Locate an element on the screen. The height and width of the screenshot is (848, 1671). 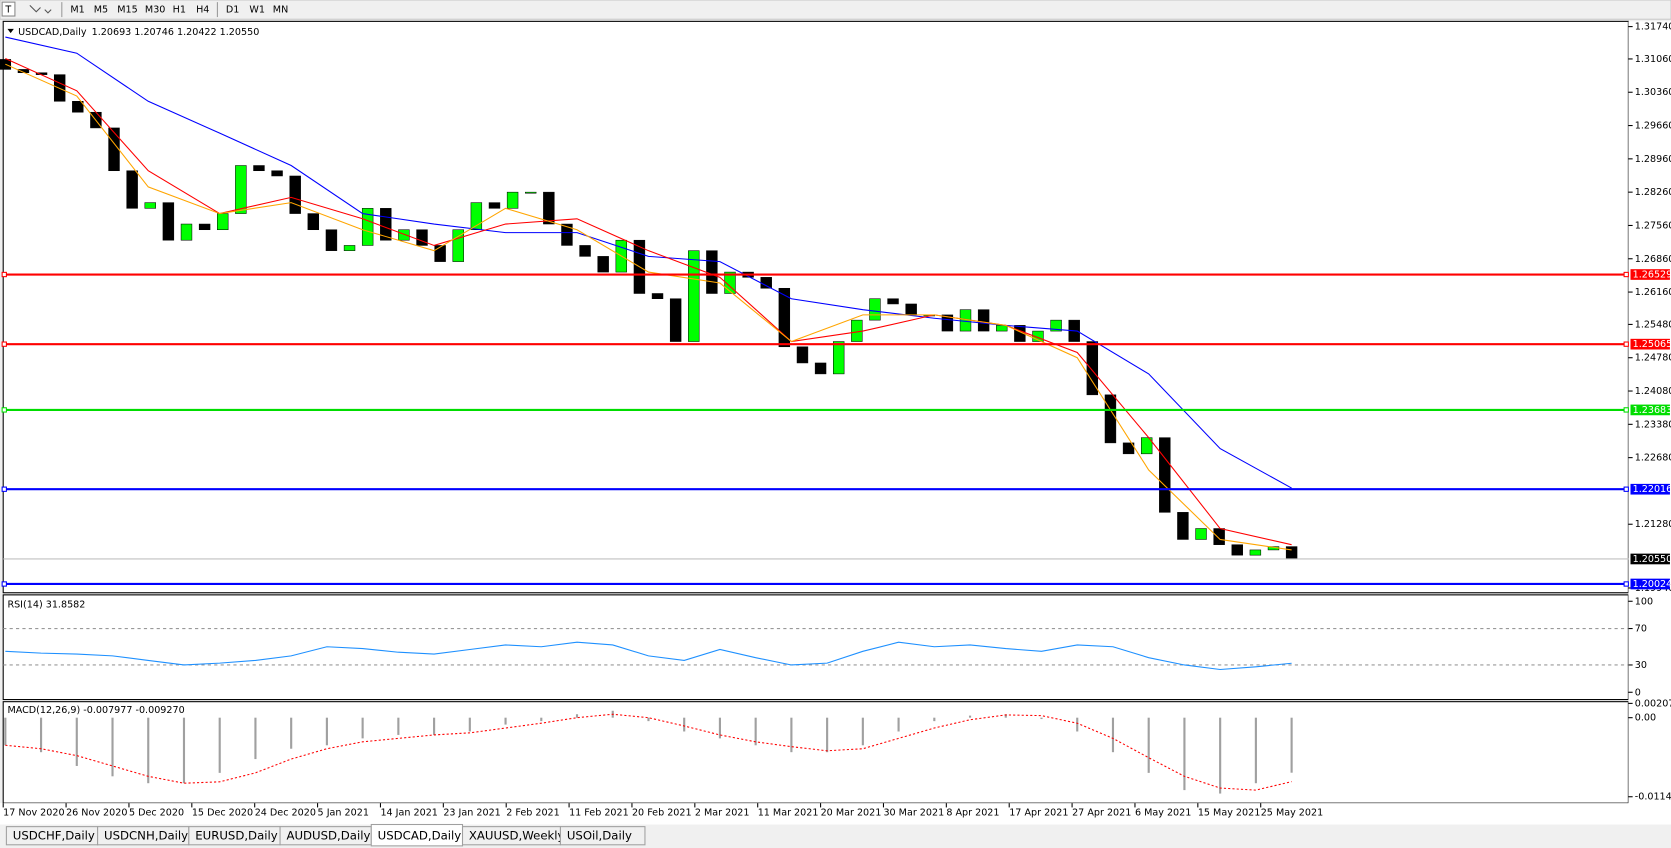
dropdown-arrow is located at coordinates (10, 31).